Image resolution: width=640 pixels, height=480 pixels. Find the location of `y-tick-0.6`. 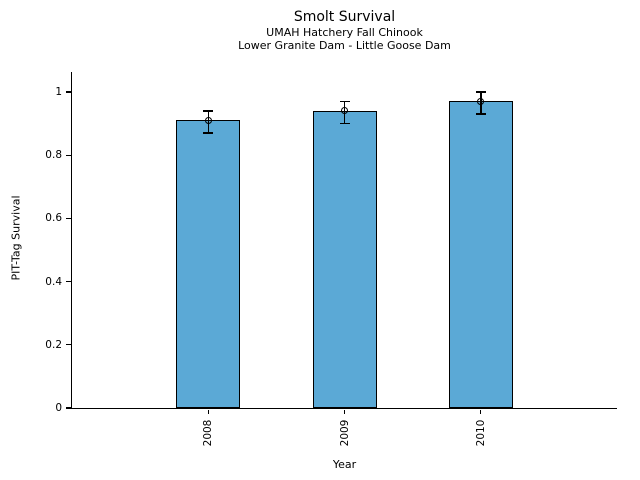

y-tick-0.6 is located at coordinates (68, 218).